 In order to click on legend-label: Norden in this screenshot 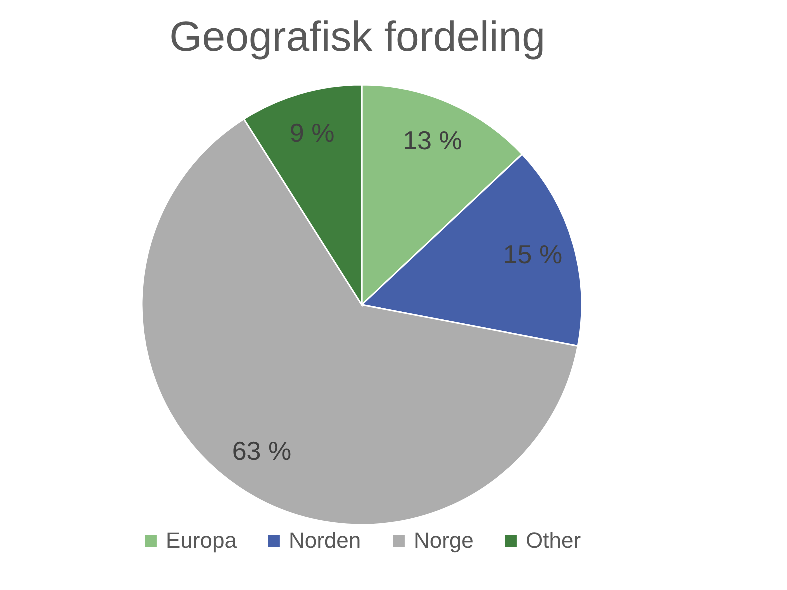, I will do `click(325, 540)`.